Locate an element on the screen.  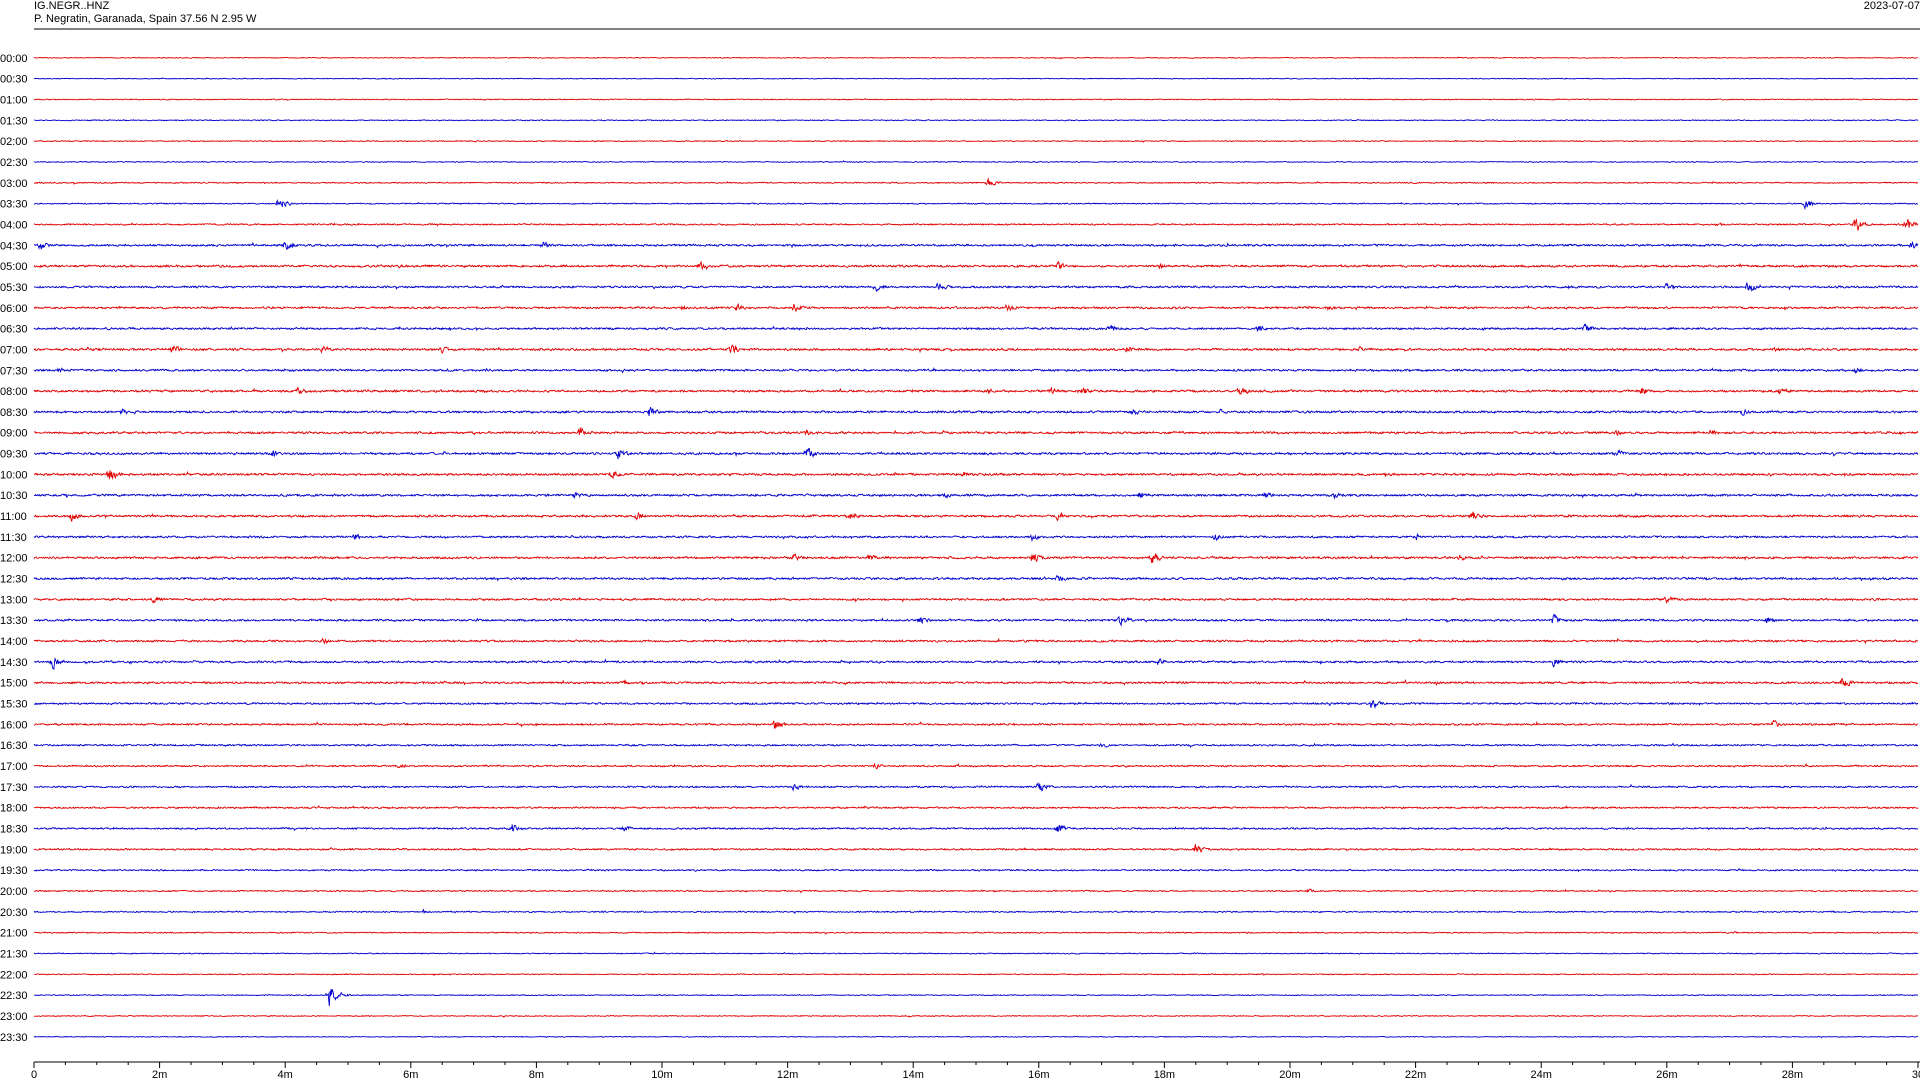
x-tick-label: 24m is located at coordinates (1540, 1074).